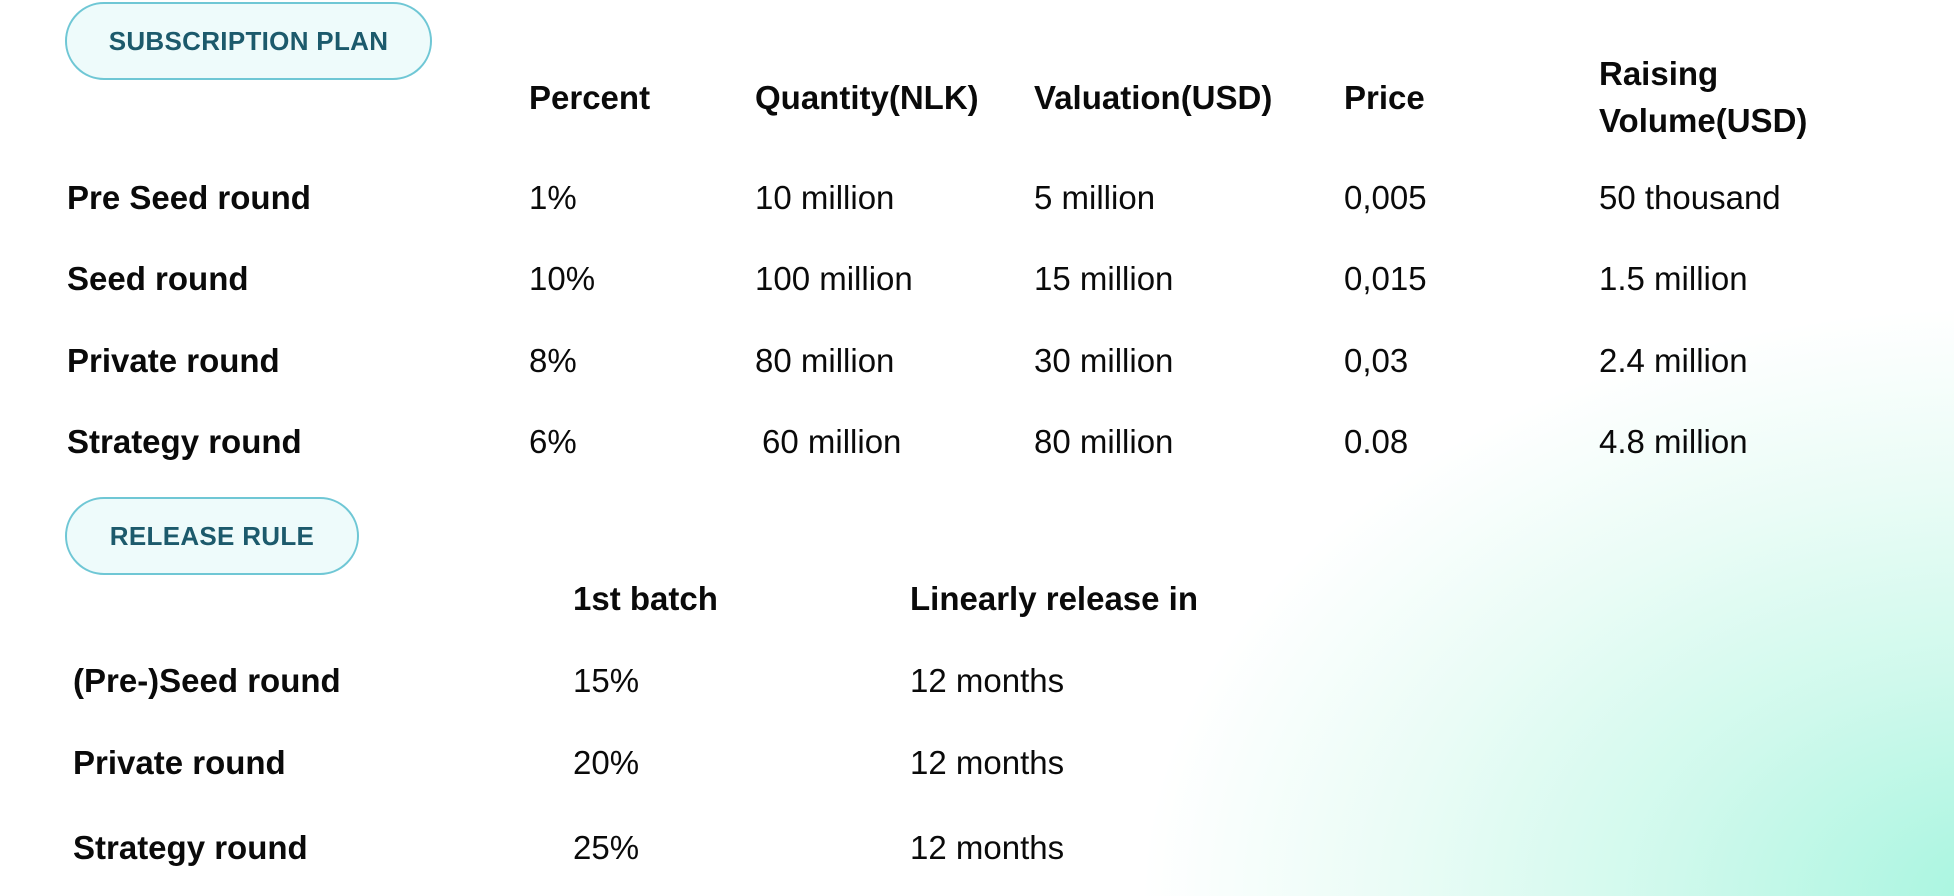  What do you see at coordinates (1673, 360) in the screenshot?
I see `cell-raising-volume: 2.4 million` at bounding box center [1673, 360].